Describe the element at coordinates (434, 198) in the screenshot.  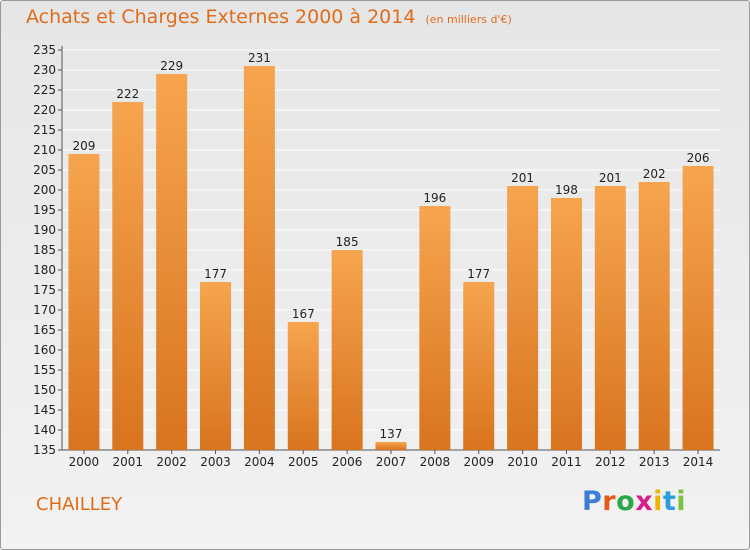
I see `data-label-2008: 196` at that location.